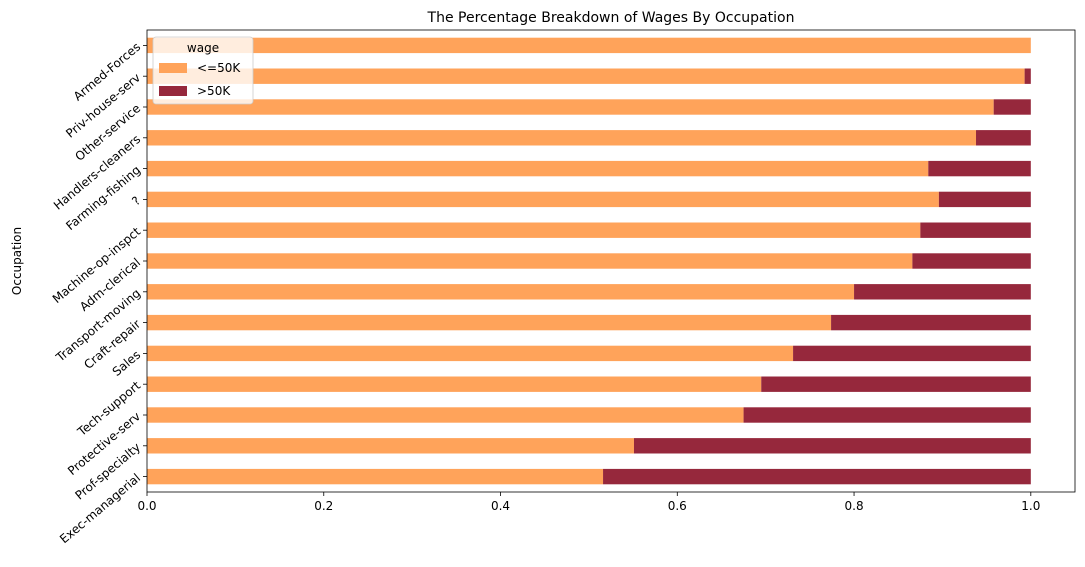  What do you see at coordinates (17, 261) in the screenshot?
I see `y-axis-label: Occupation` at bounding box center [17, 261].